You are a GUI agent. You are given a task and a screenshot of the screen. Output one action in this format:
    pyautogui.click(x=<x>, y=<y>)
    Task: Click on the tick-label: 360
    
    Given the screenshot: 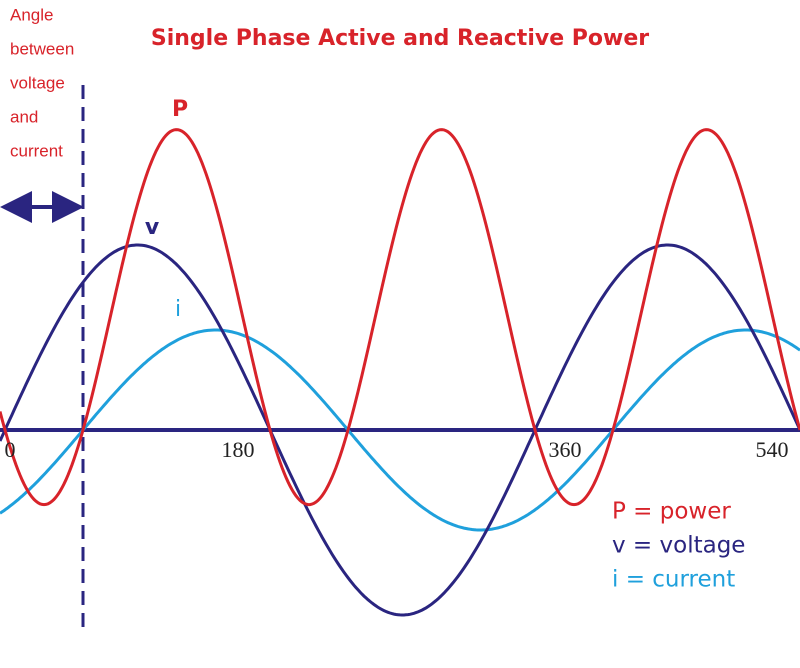 What is the action you would take?
    pyautogui.click(x=565, y=449)
    